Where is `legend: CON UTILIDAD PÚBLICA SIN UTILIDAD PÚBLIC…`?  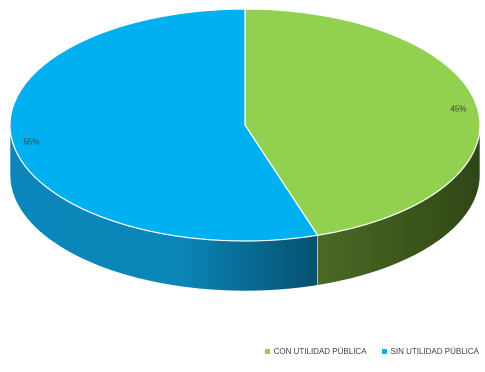 legend: CON UTILIDAD PÚBLICA SIN UTILIDAD PÚBLIC… is located at coordinates (242, 351).